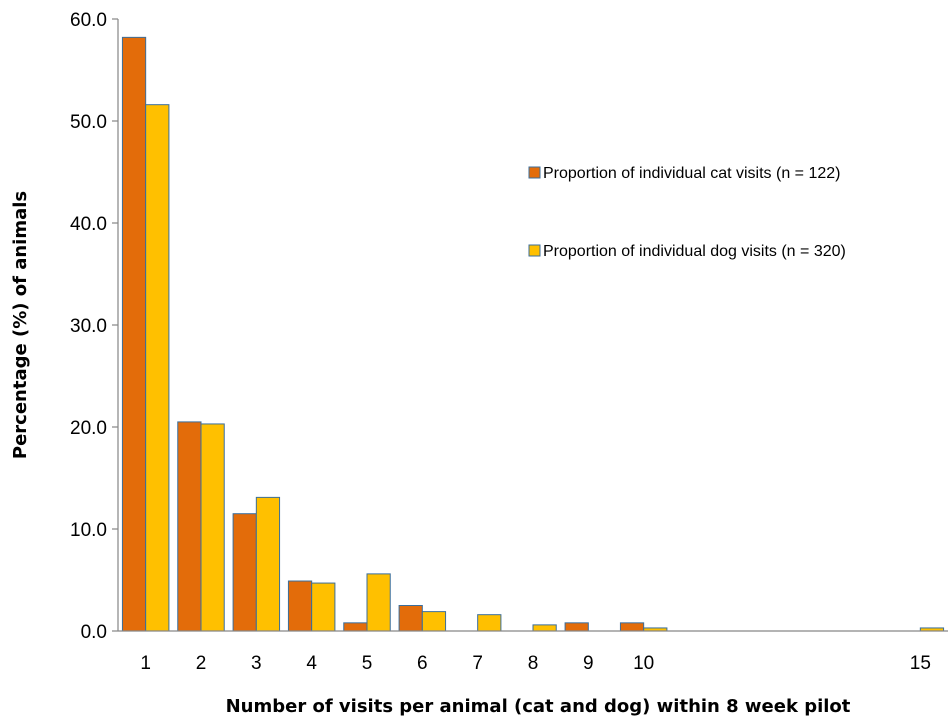 The image size is (951, 719). What do you see at coordinates (920, 663) in the screenshot?
I see `x-tick-label: 15` at bounding box center [920, 663].